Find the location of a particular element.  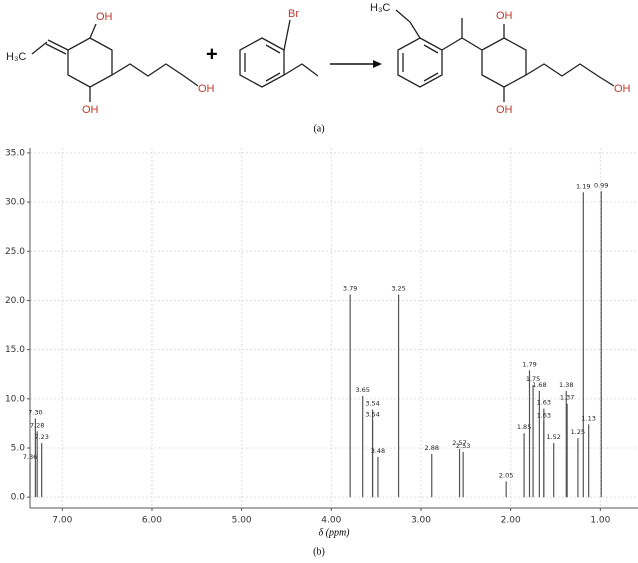

x-tick-label: 5.00 is located at coordinates (242, 521).